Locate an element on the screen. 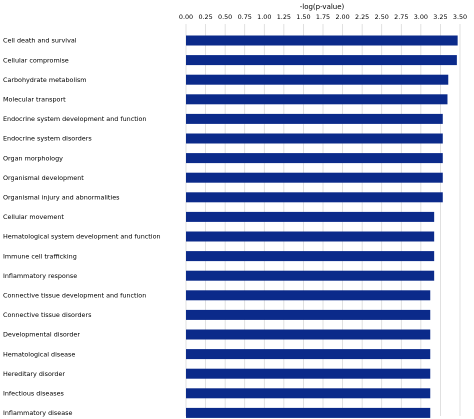  category-label: Molecular transport is located at coordinates (34, 100).